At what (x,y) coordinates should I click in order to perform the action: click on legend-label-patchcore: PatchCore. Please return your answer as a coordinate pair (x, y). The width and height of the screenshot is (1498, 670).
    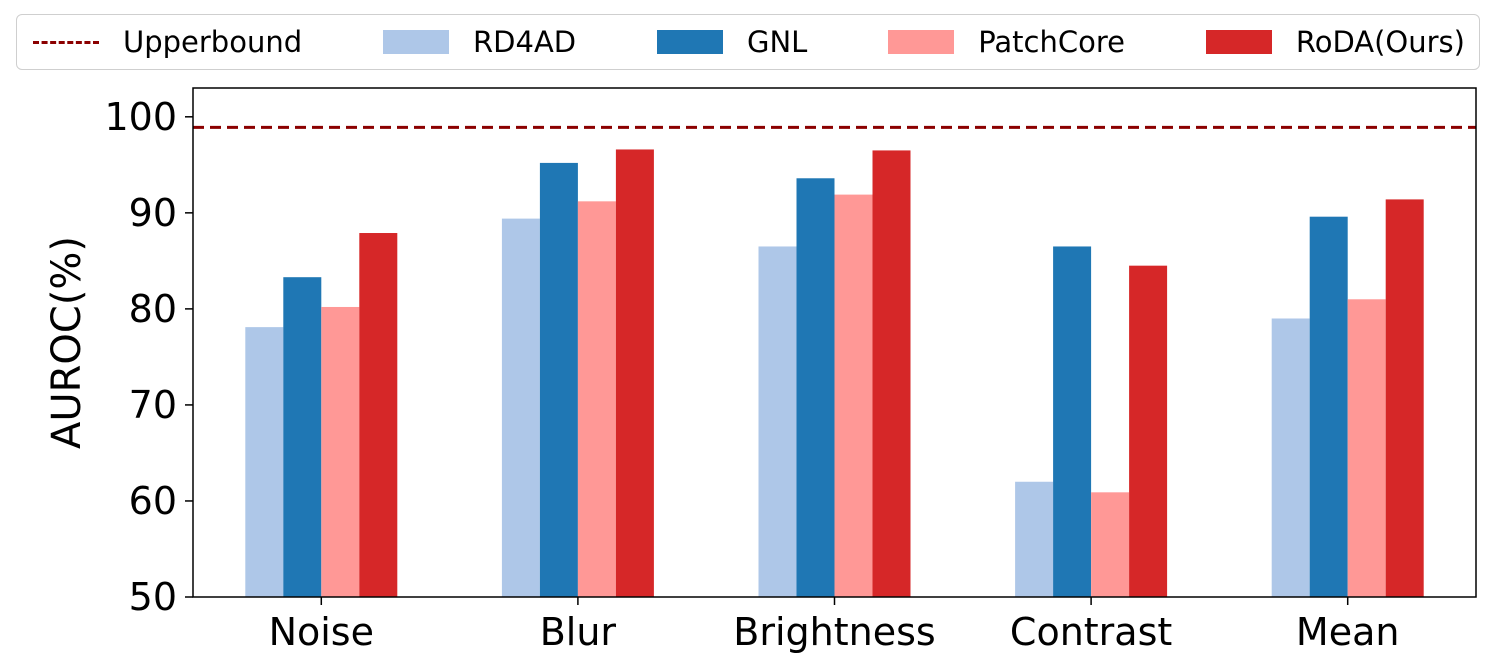
    Looking at the image, I should click on (1051, 42).